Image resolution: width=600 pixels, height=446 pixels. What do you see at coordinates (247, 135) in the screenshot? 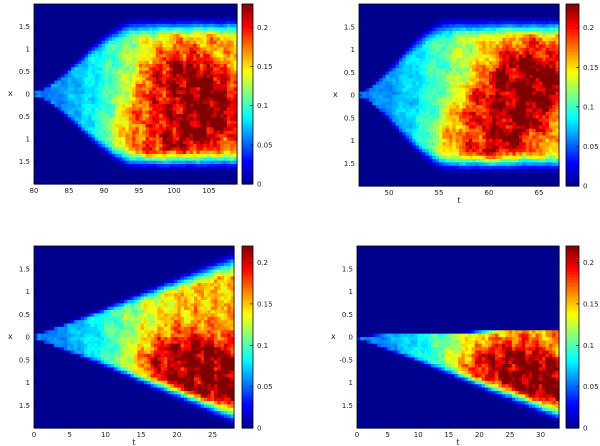
I see `colorbar-step` at bounding box center [247, 135].